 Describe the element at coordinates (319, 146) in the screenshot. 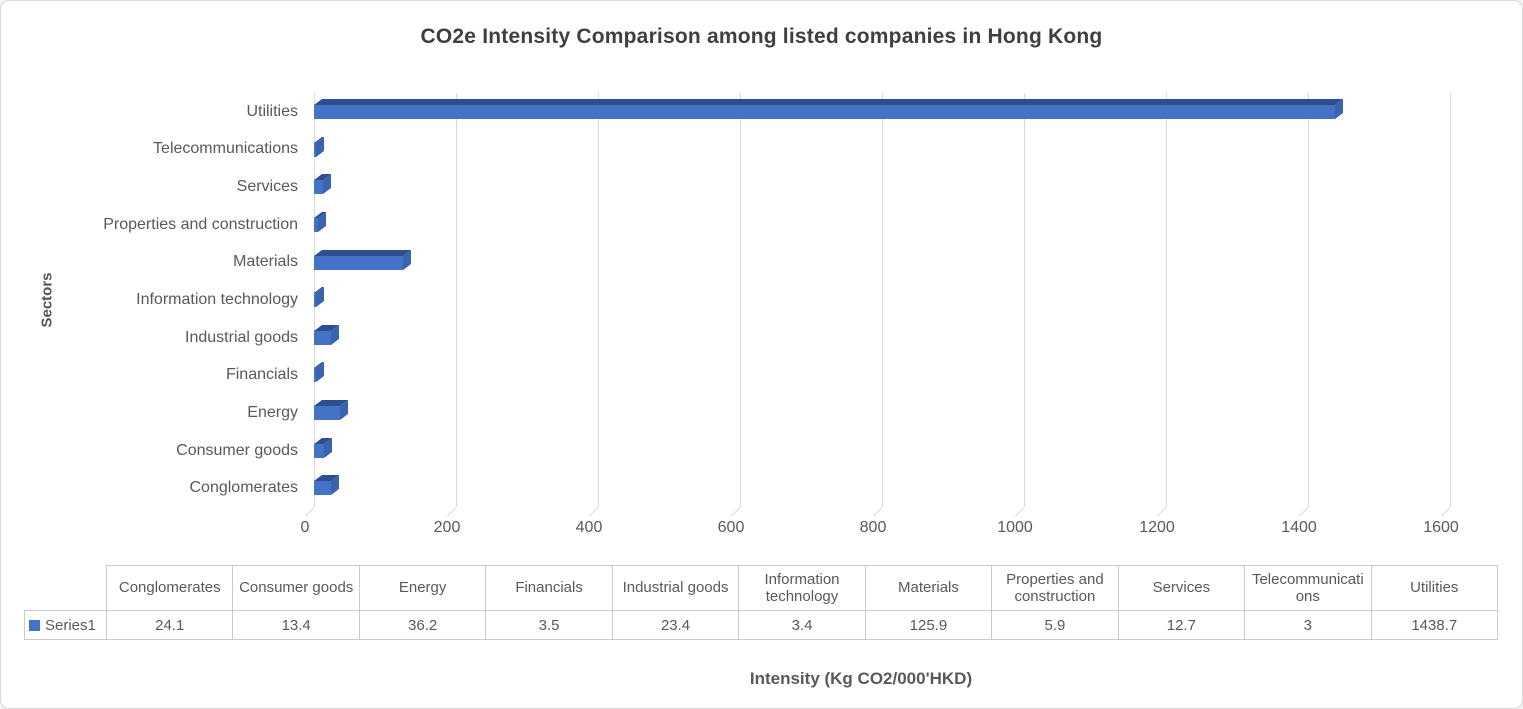

I see `bar-telecommunications` at that location.